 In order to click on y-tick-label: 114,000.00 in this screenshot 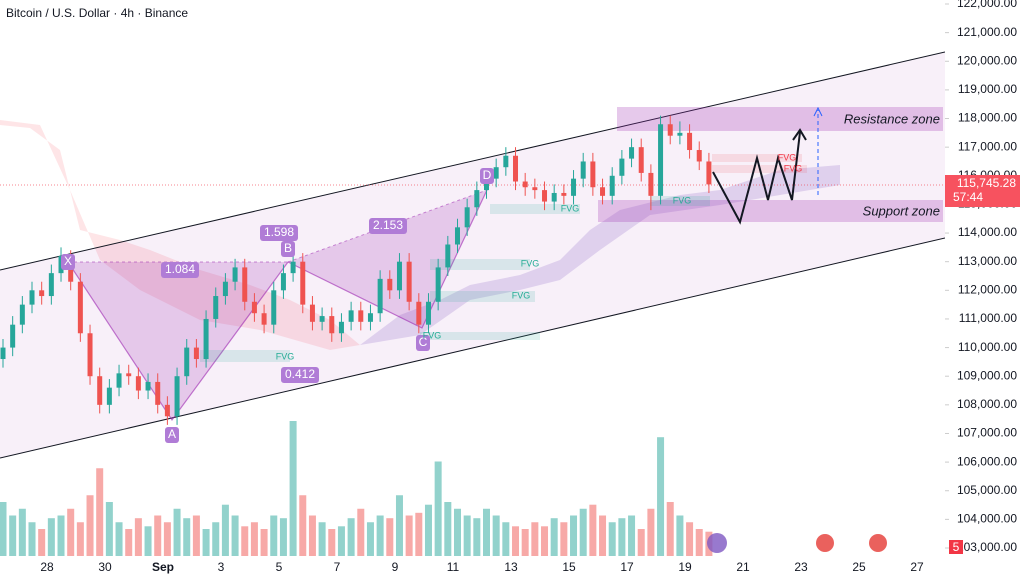, I will do `click(987, 232)`.